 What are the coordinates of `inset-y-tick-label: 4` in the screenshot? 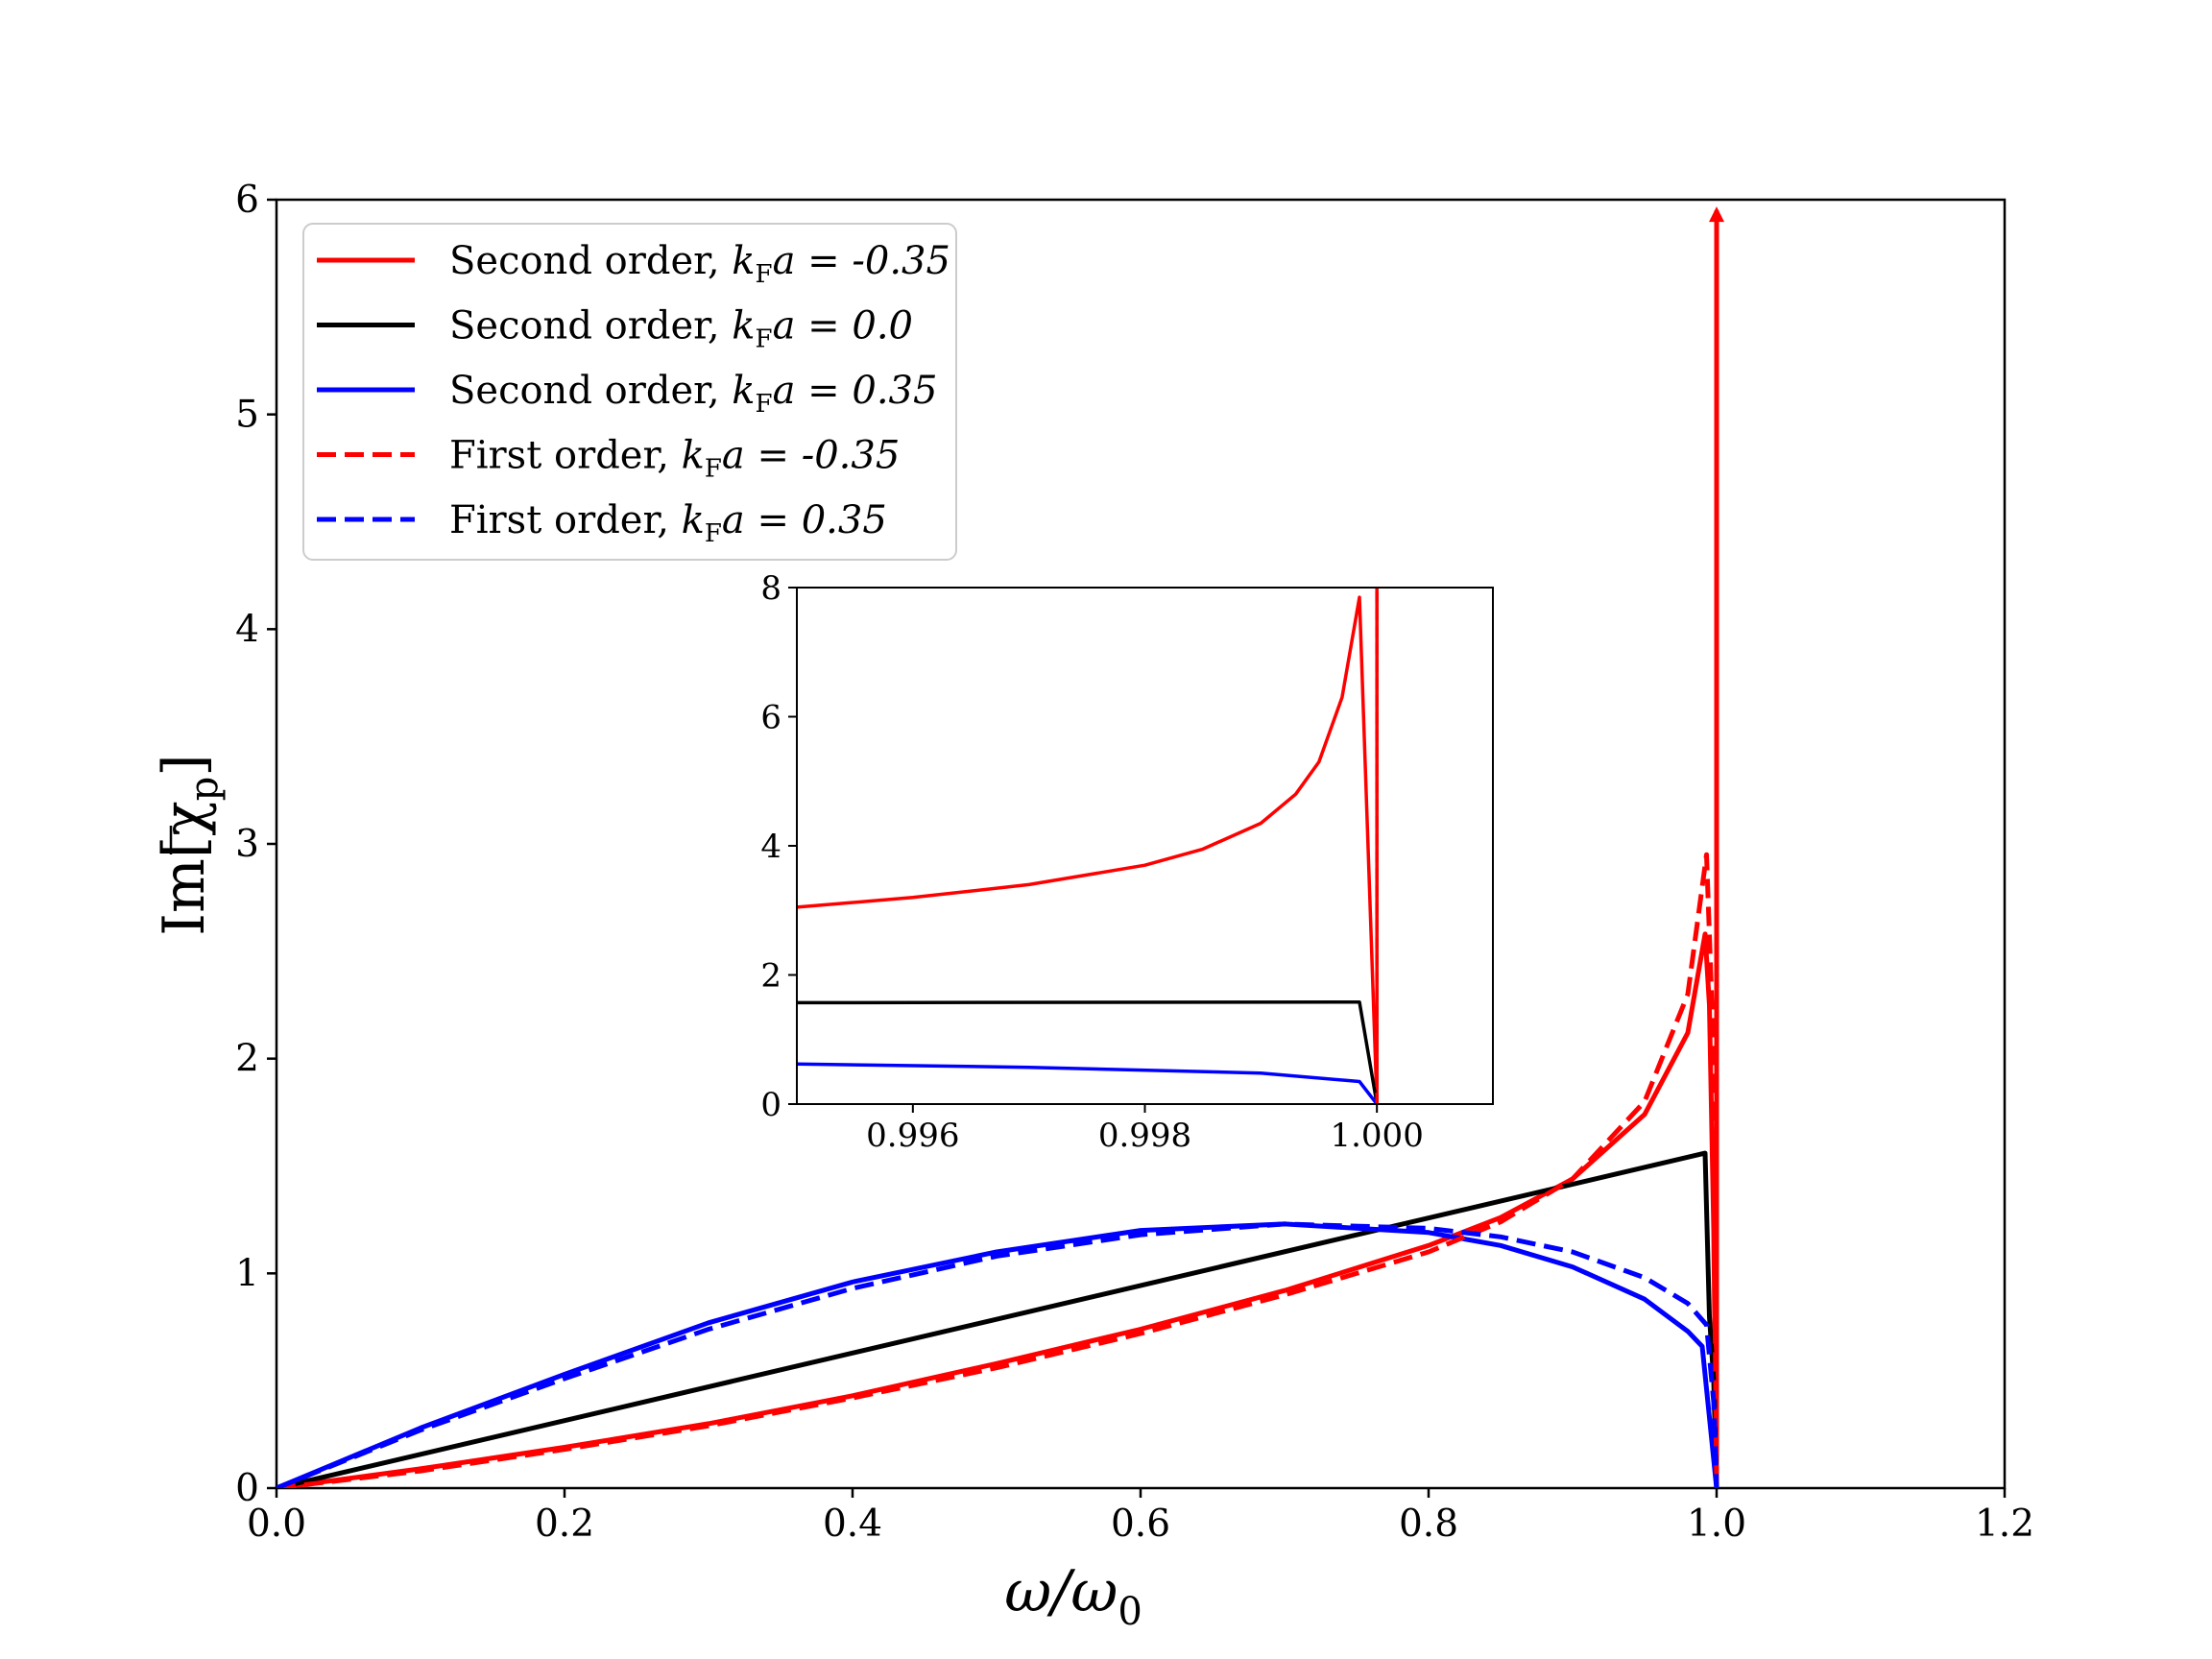 It's located at (770, 847).